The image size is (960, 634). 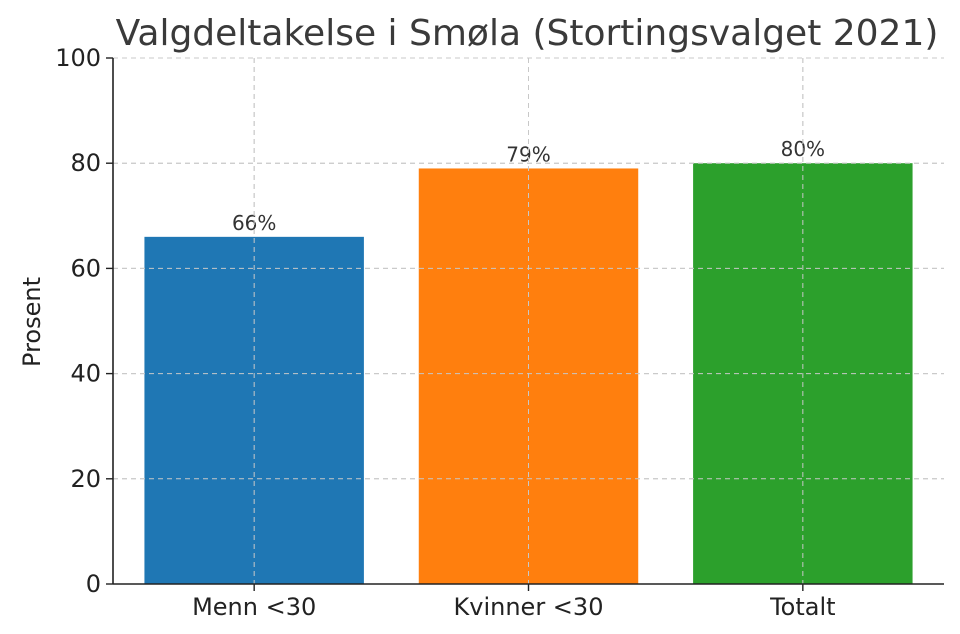 What do you see at coordinates (529, 607) in the screenshot?
I see `x-tick-label: Kvinner <30` at bounding box center [529, 607].